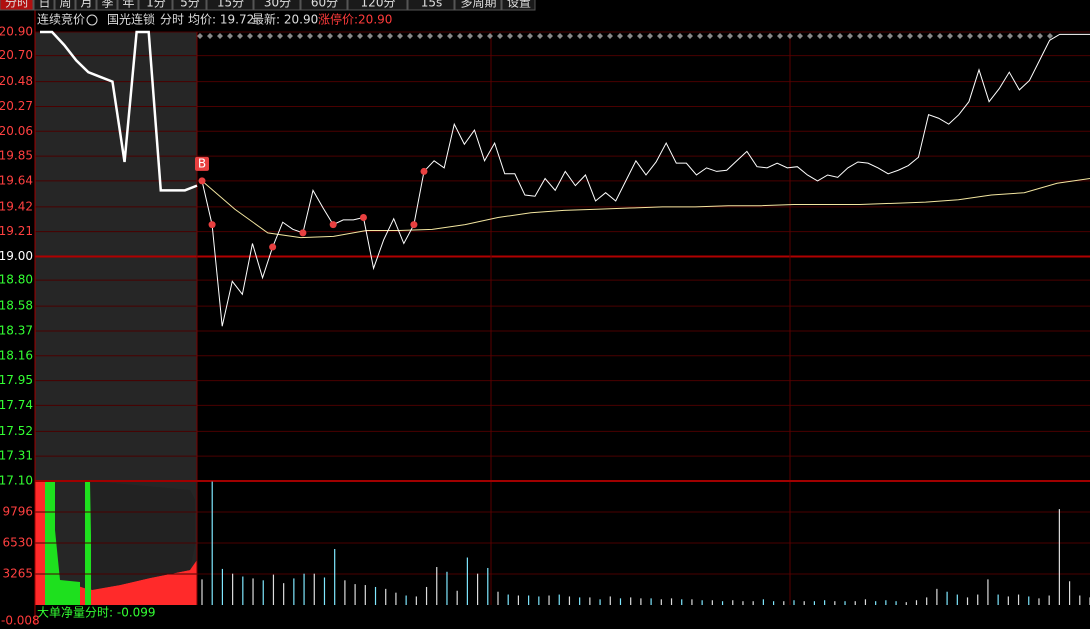 This screenshot has width=1090, height=629. What do you see at coordinates (355, 19) in the screenshot?
I see `limit-up: 涨停价:20.90` at bounding box center [355, 19].